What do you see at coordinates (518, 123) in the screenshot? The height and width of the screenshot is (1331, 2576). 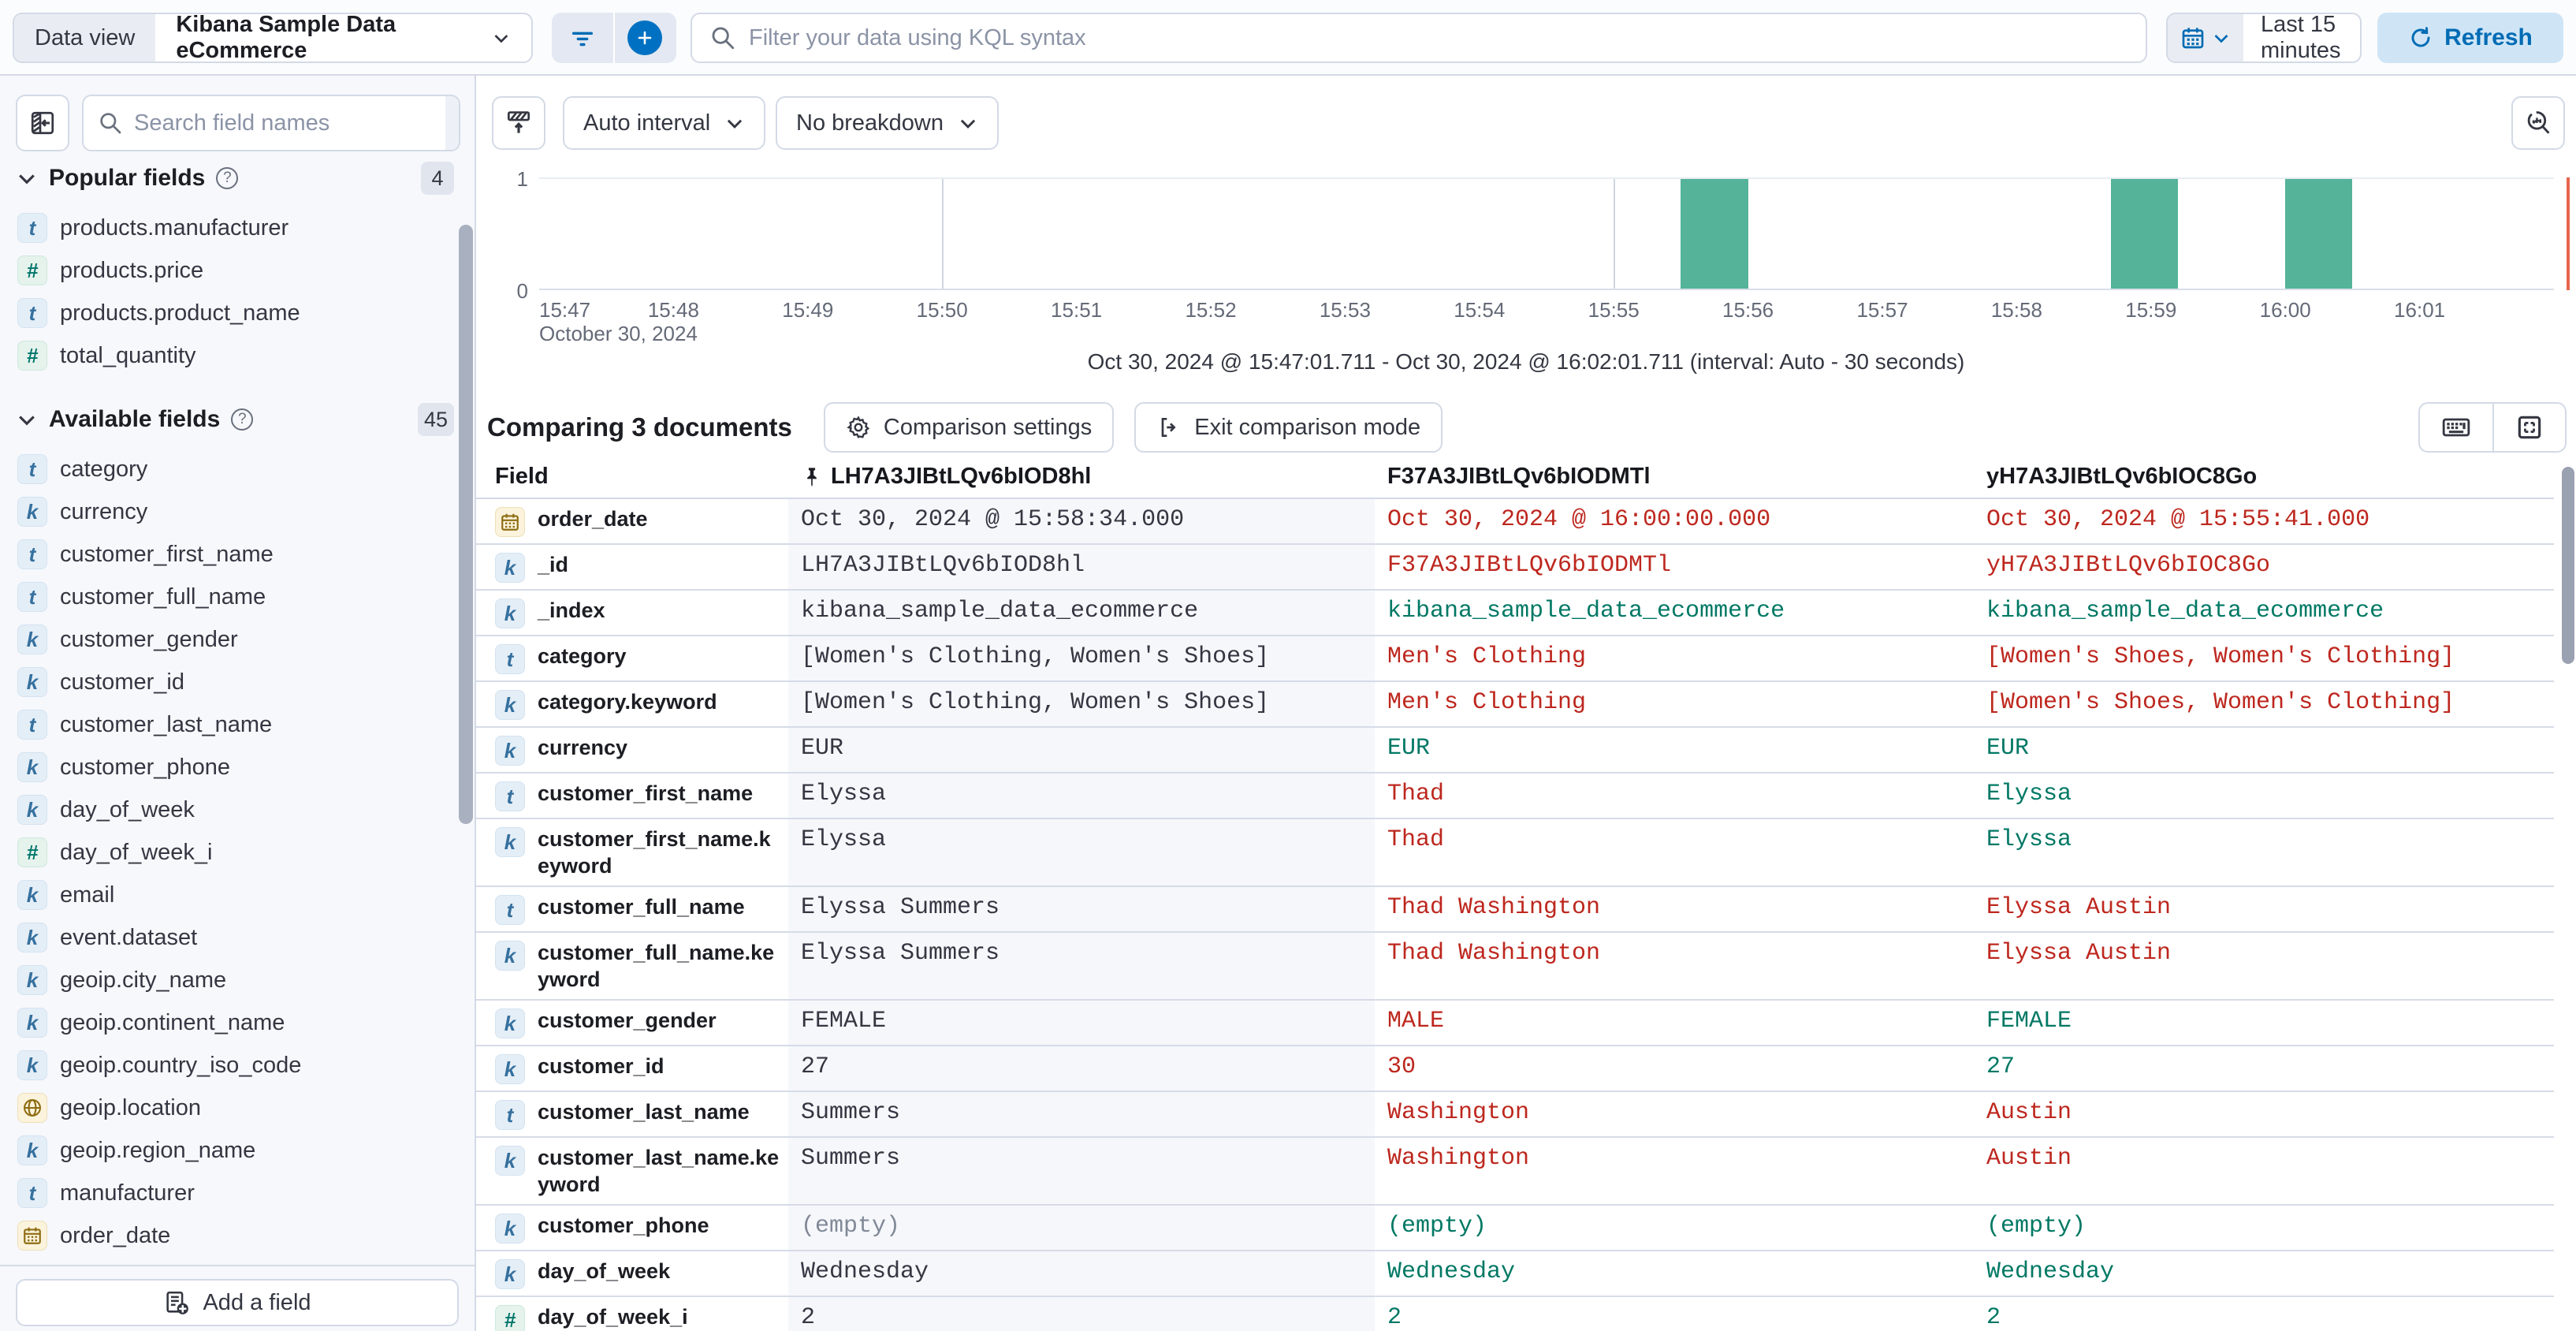 I see `hide-chart-button` at bounding box center [518, 123].